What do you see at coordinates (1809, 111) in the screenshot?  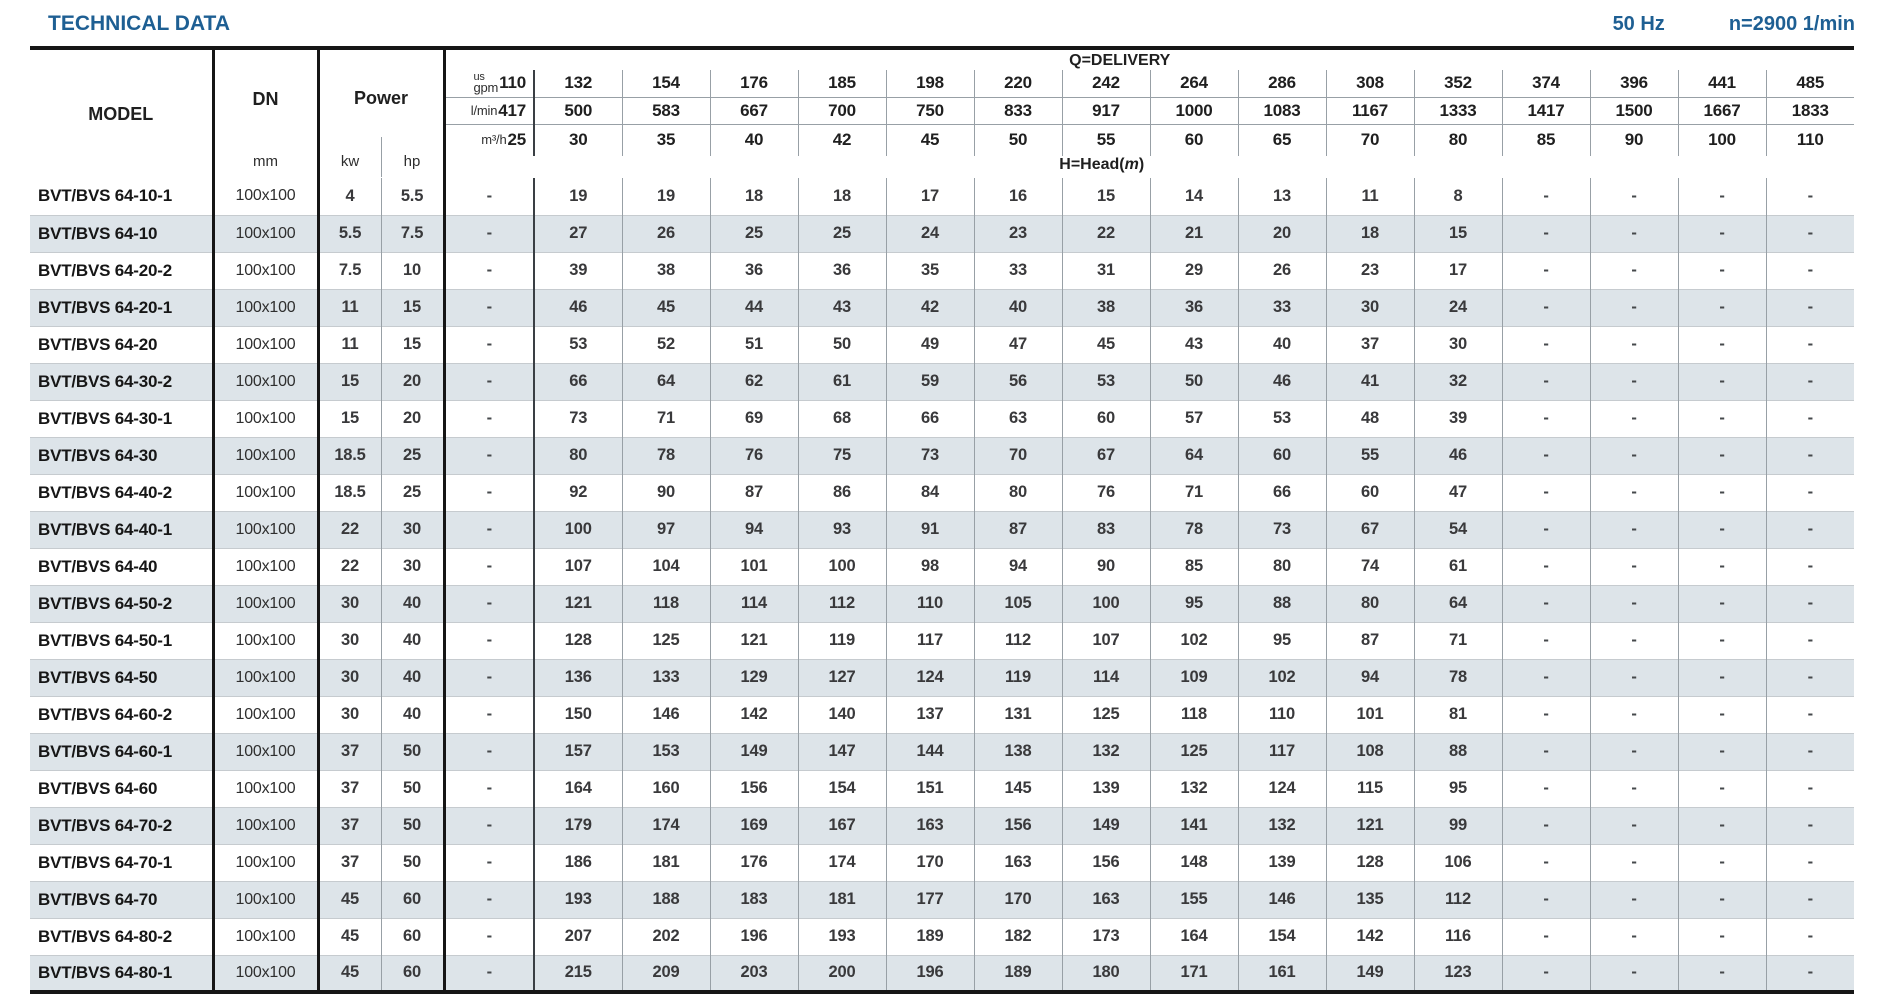 I see `delivery-flow-value: 1833` at bounding box center [1809, 111].